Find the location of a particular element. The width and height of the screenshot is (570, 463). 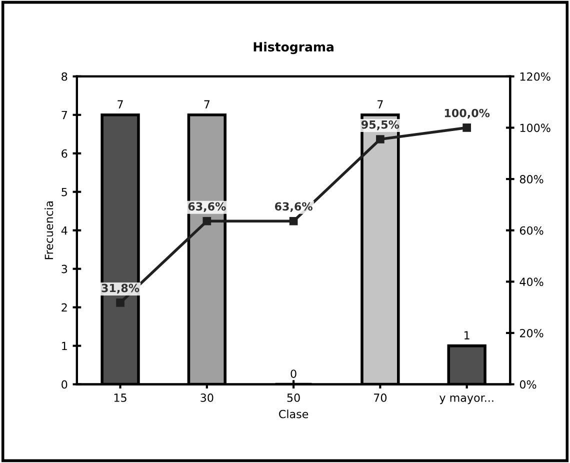

chart-title: Histograma is located at coordinates (294, 48).